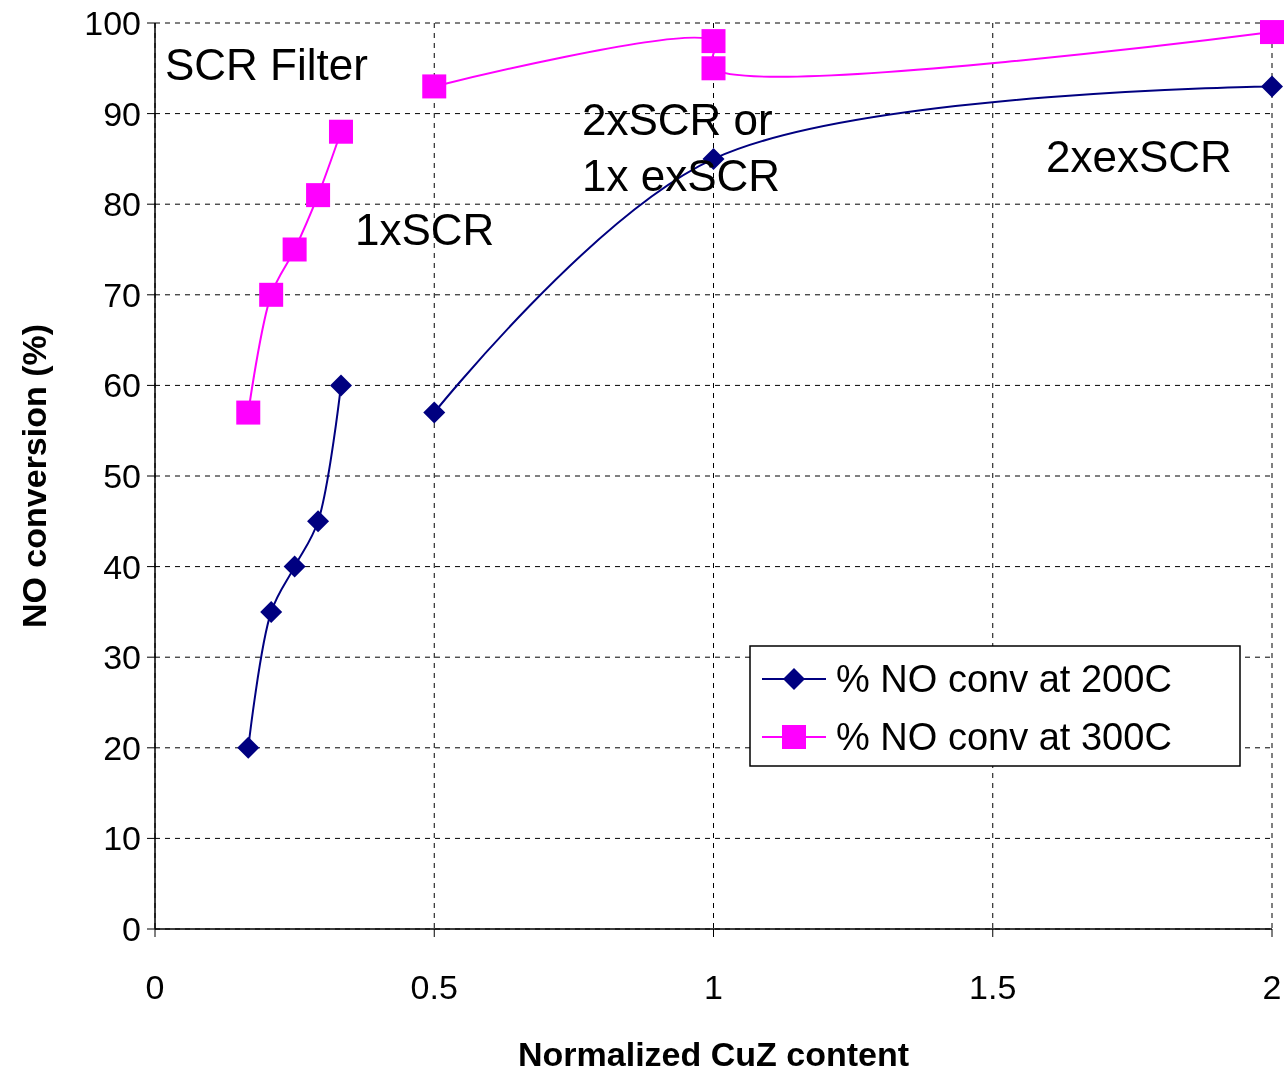  I want to click on y-tick-label: 100, so click(112, 23).